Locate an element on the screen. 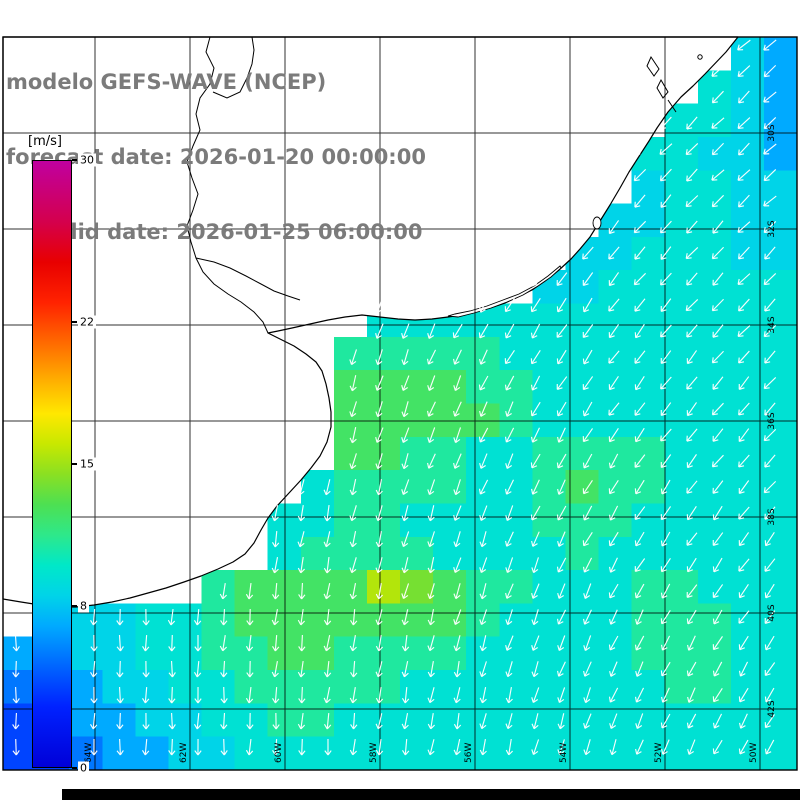 Image resolution: width=800 pixels, height=800 pixels. islet-line is located at coordinates (672, 106).